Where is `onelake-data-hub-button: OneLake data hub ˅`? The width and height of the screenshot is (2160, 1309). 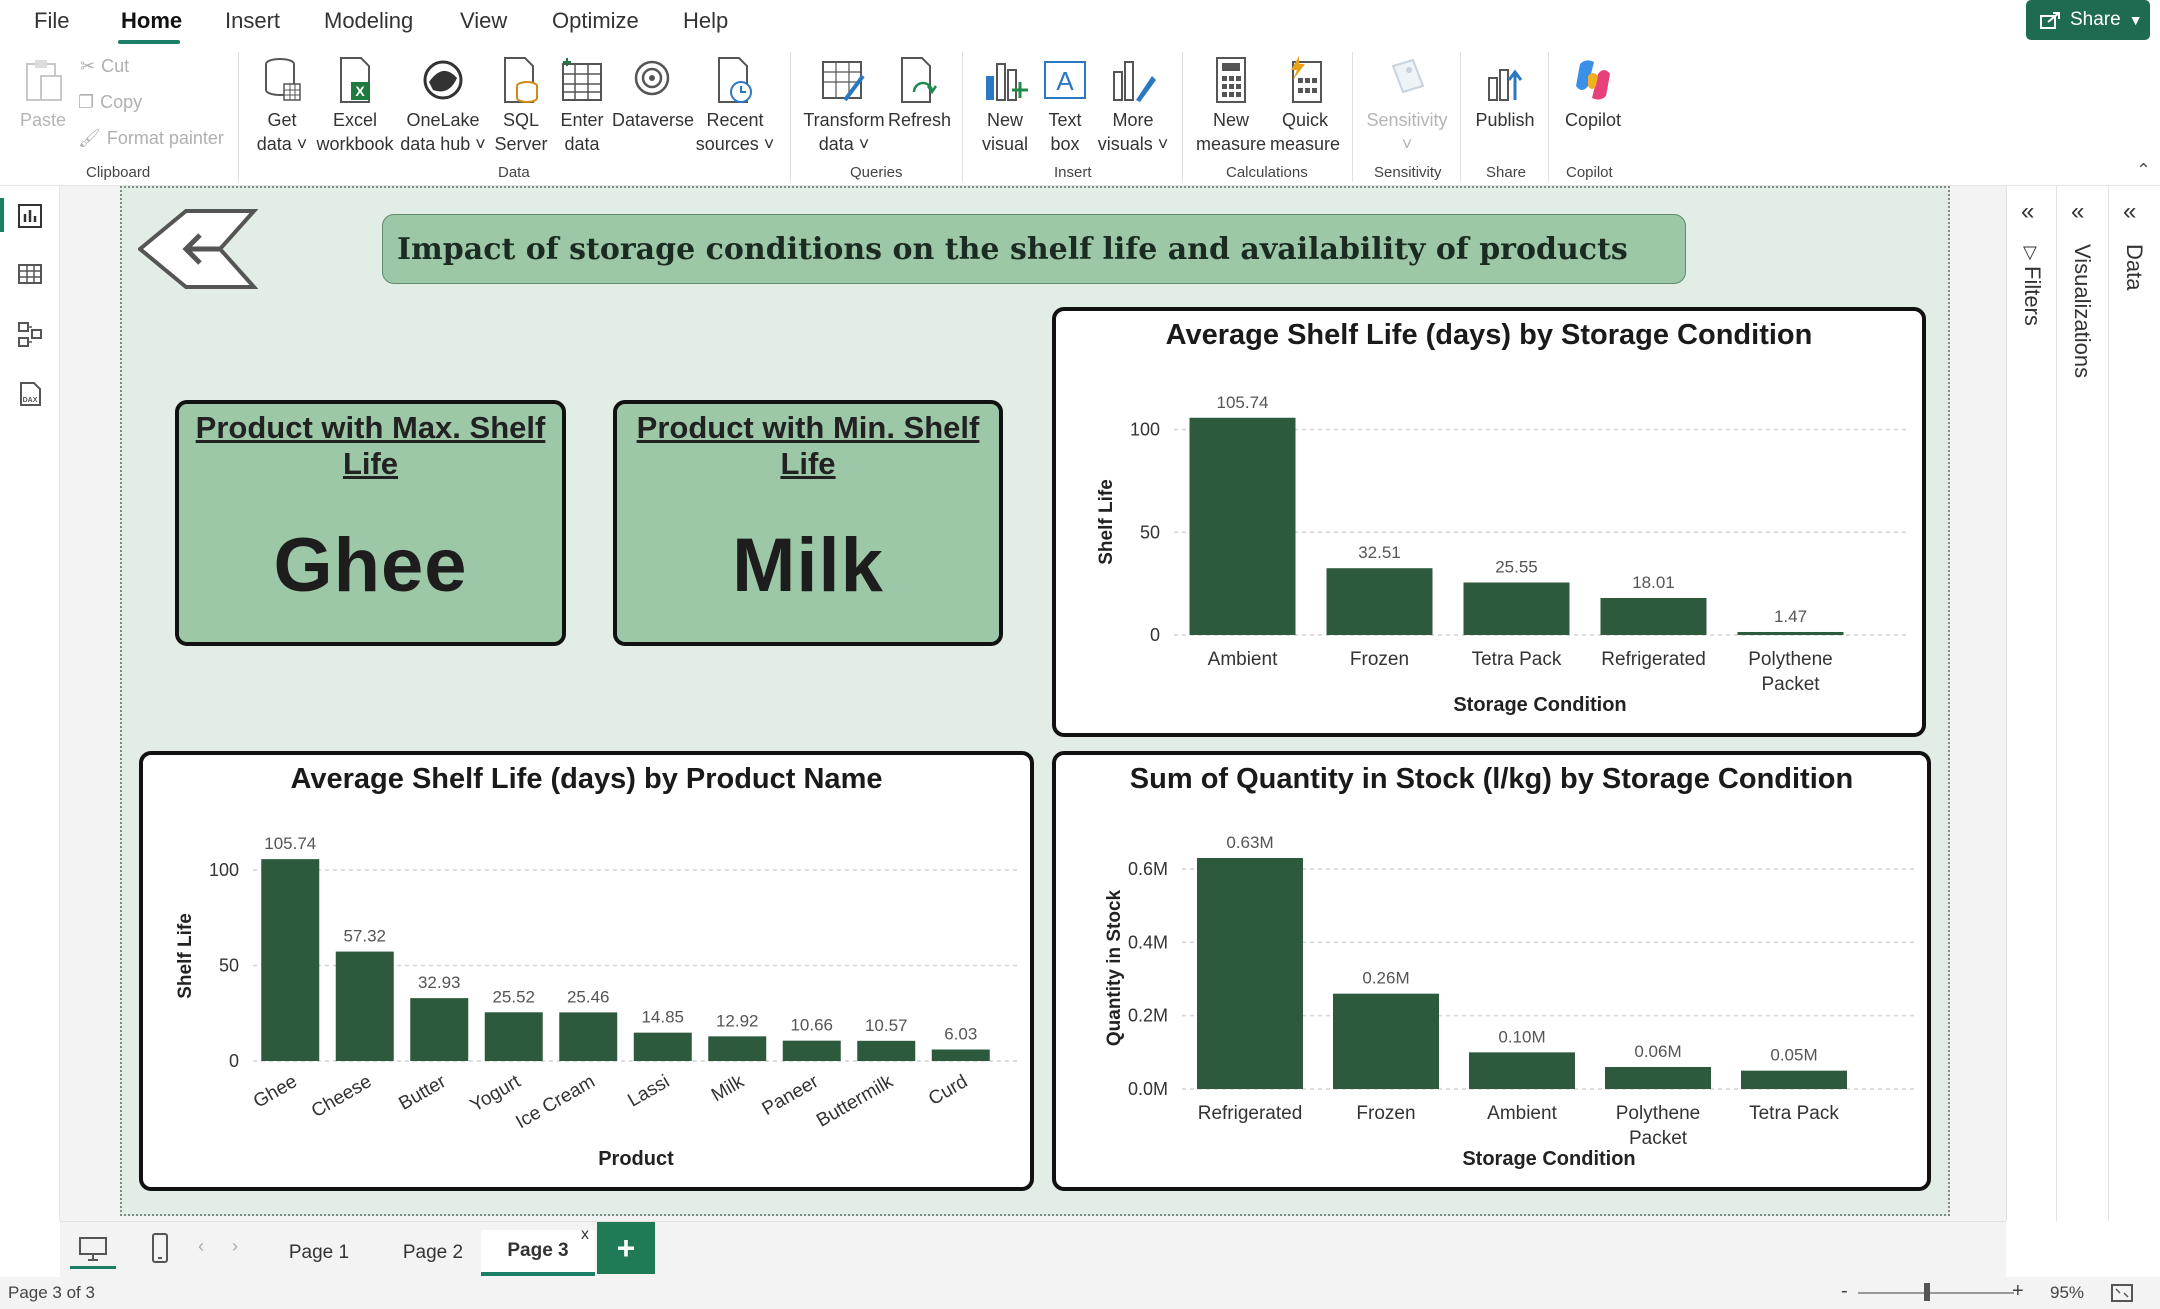
onelake-data-hub-button: OneLake data hub ˅ is located at coordinates (443, 106).